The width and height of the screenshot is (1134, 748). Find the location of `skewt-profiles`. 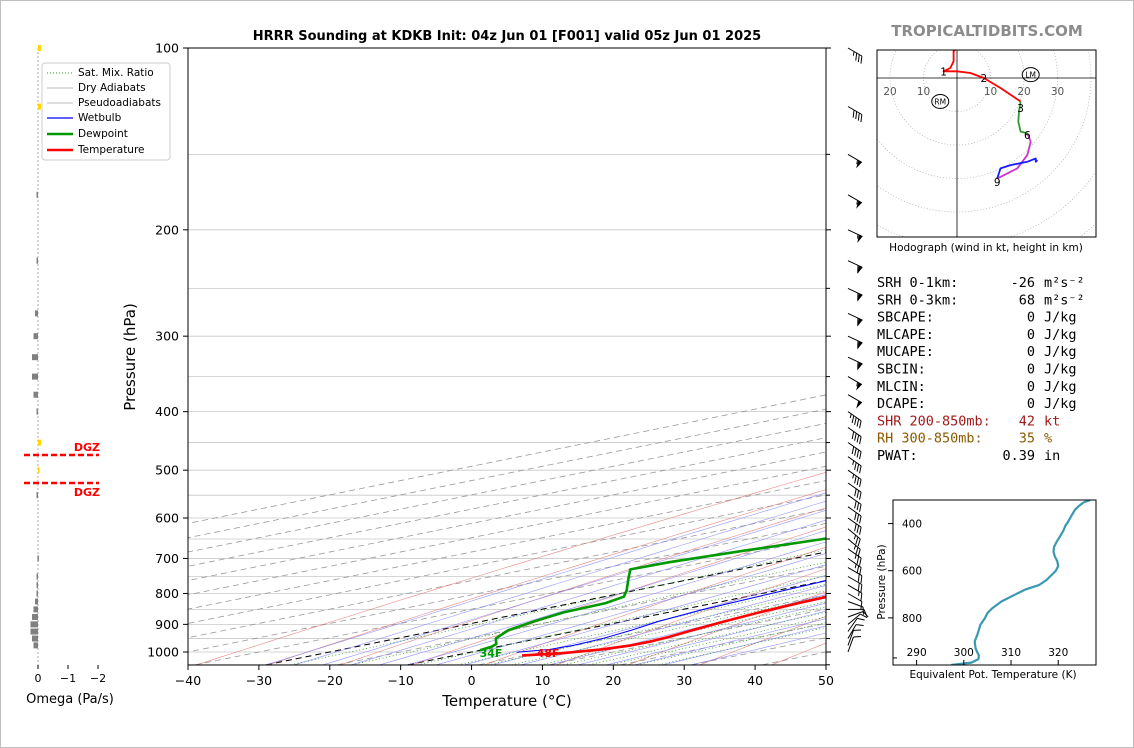

skewt-profiles is located at coordinates (652, 597).